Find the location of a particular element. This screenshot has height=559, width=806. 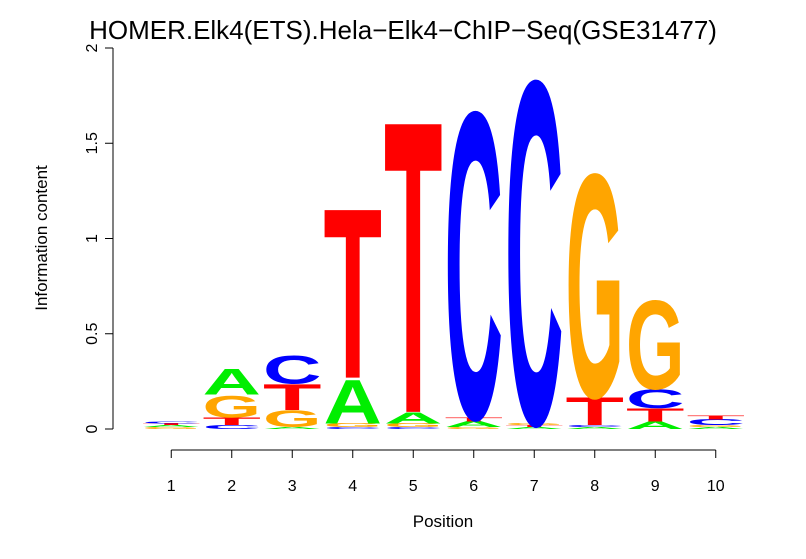

x-tick-label: 1 is located at coordinates (171, 486).